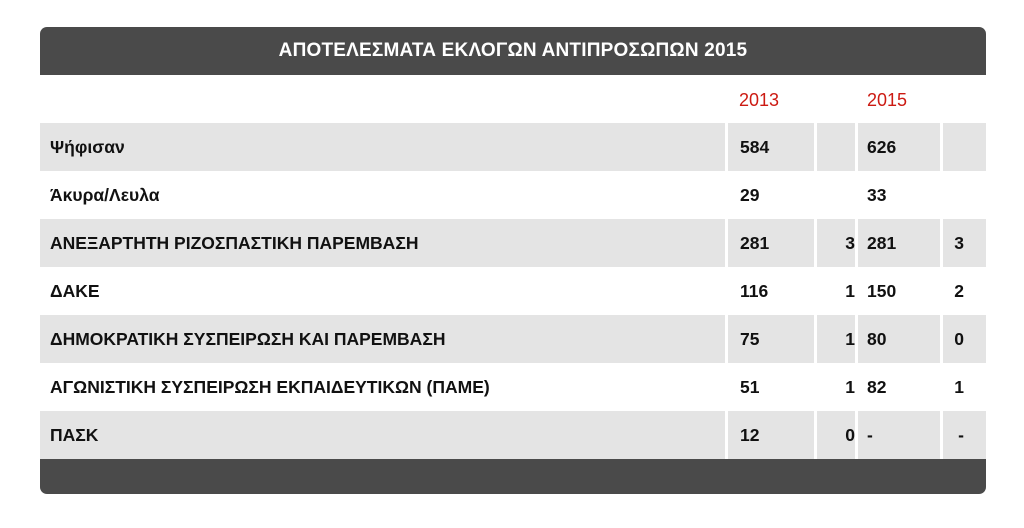  What do you see at coordinates (513, 195) in the screenshot?
I see `table-row: Άκυρα/Λευλα 29 33` at bounding box center [513, 195].